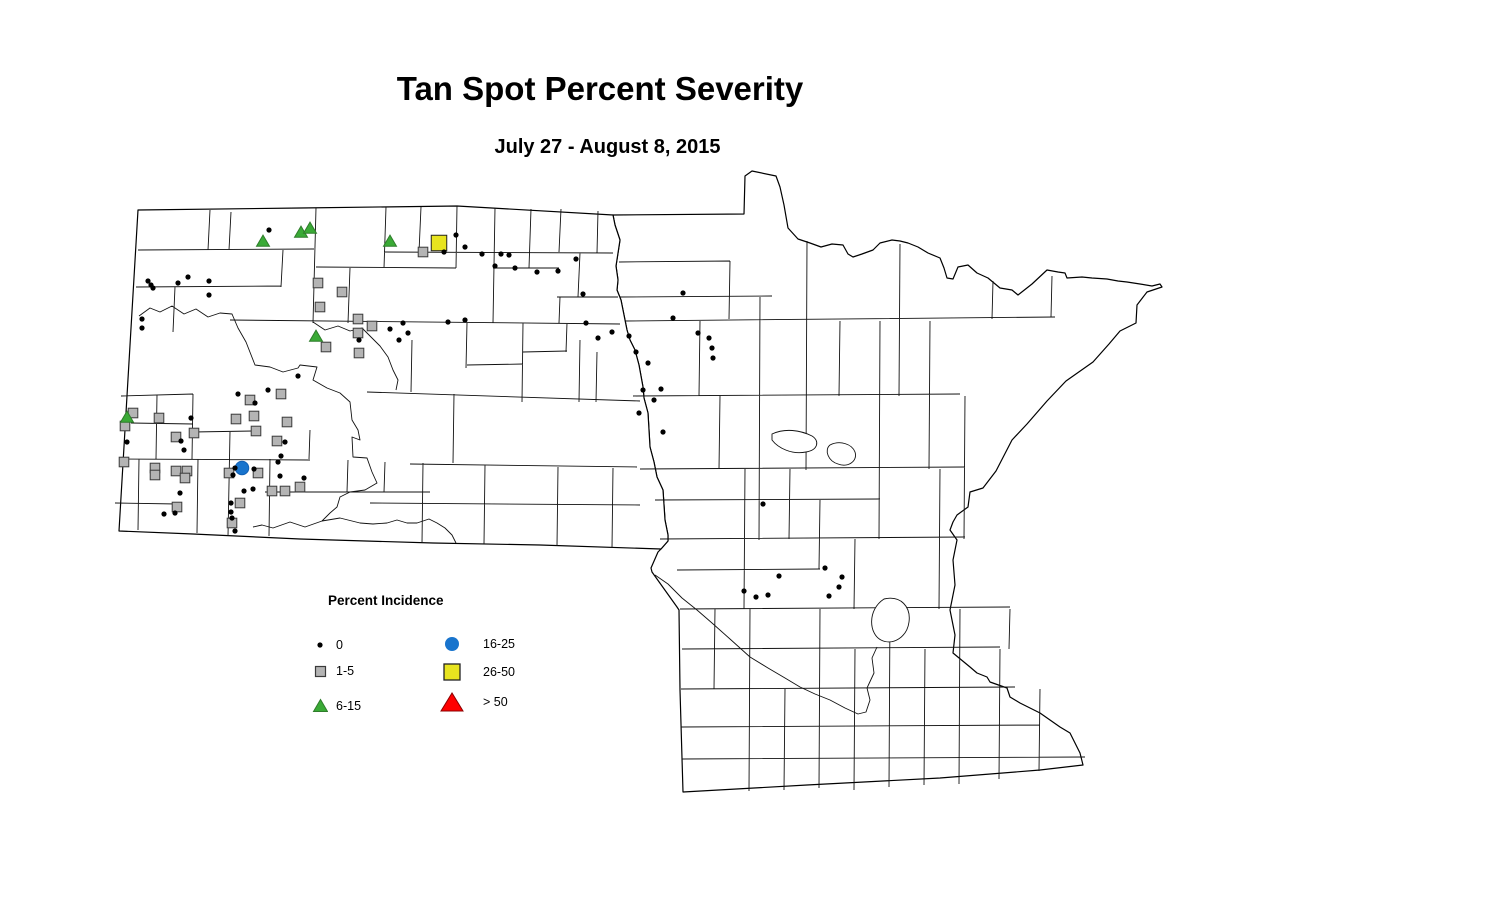 The height and width of the screenshot is (900, 1503). I want to click on legend-label-1-5: 1-5, so click(345, 671).